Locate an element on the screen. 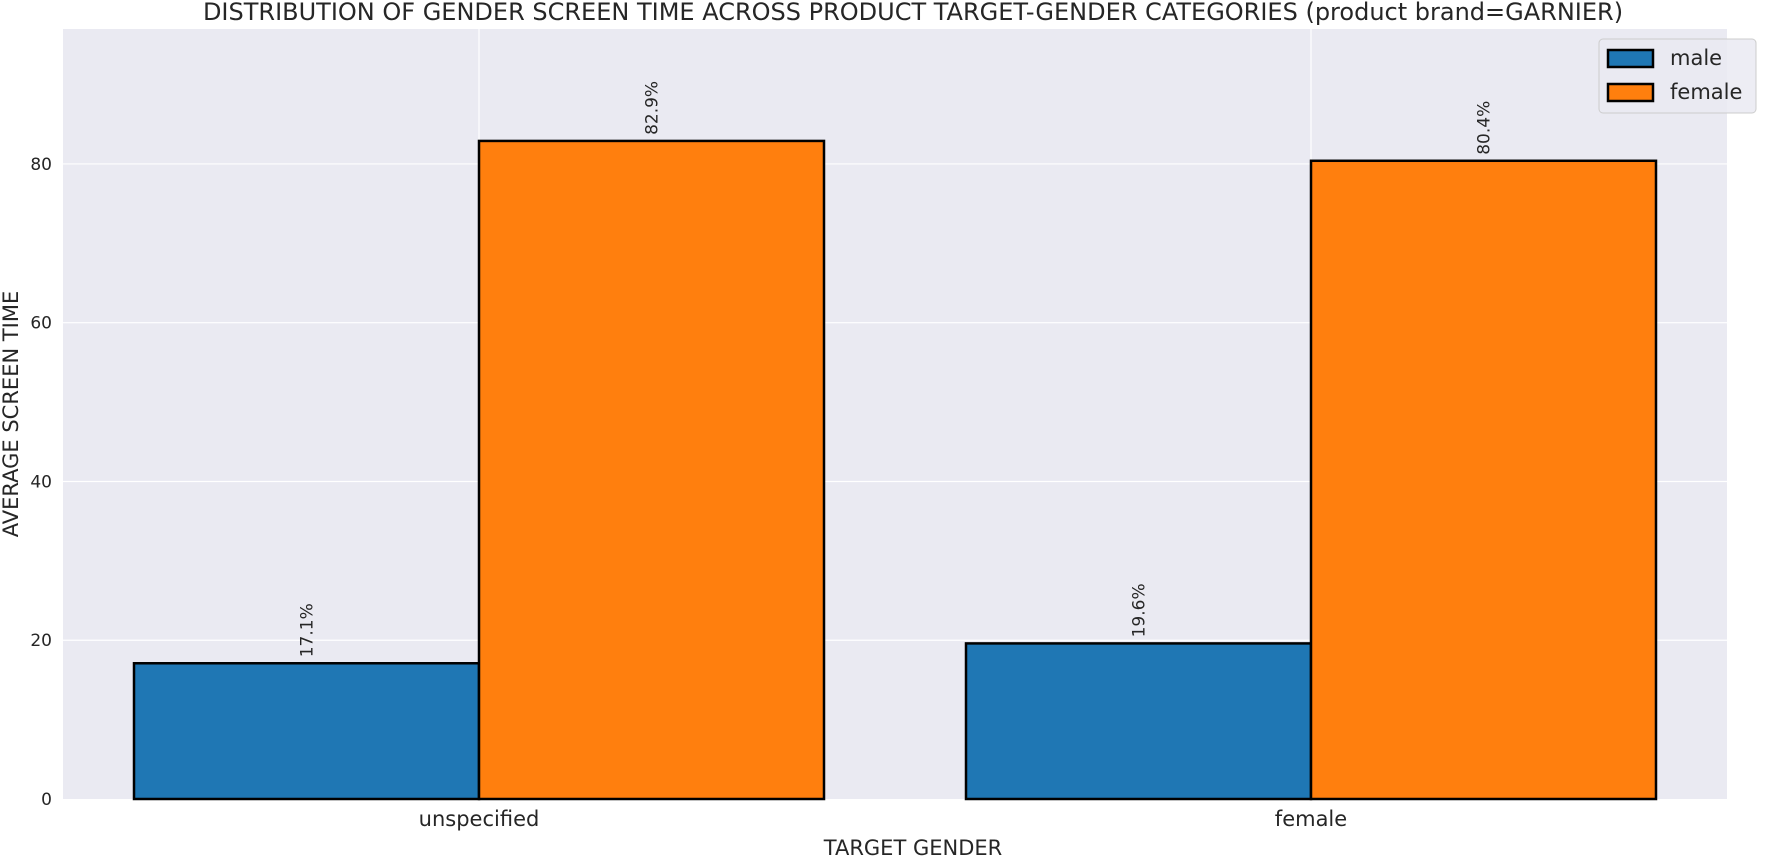 The image size is (1766, 859). x-axis: unspecified female is located at coordinates (883, 819).